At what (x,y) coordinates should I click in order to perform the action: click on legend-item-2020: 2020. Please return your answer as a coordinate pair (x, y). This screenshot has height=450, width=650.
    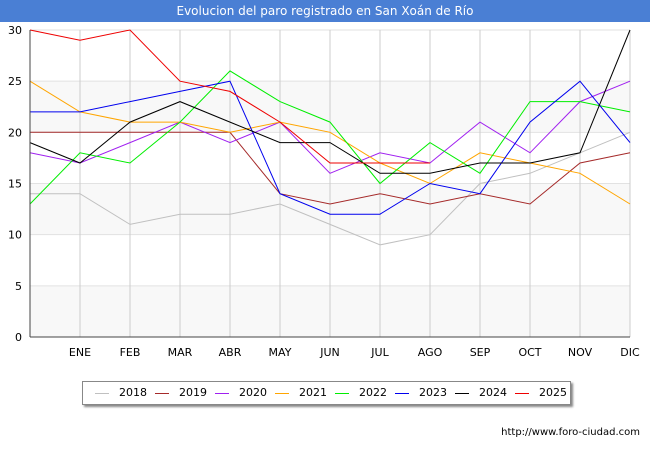
    Looking at the image, I should click on (245, 393).